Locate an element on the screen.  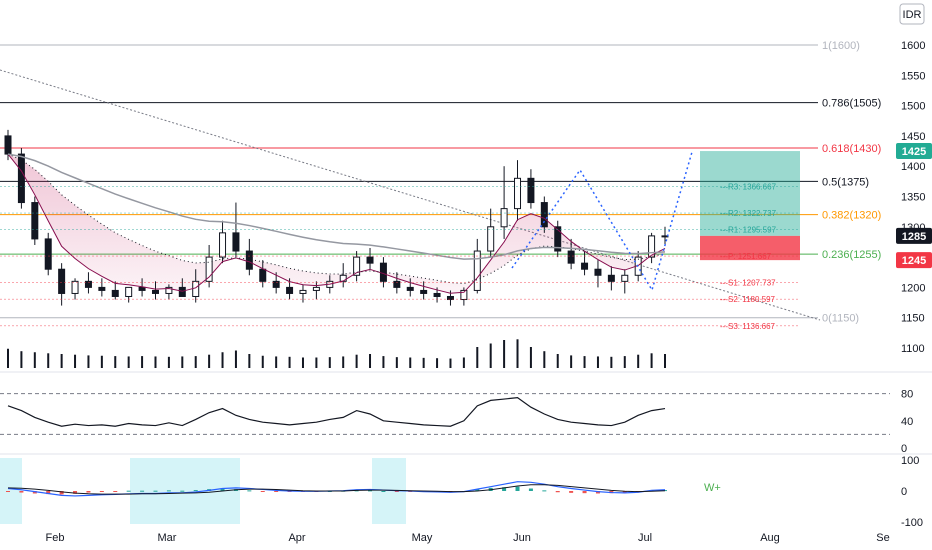
pivot-label-5: ---S2: 1180.597 is located at coordinates (748, 299).